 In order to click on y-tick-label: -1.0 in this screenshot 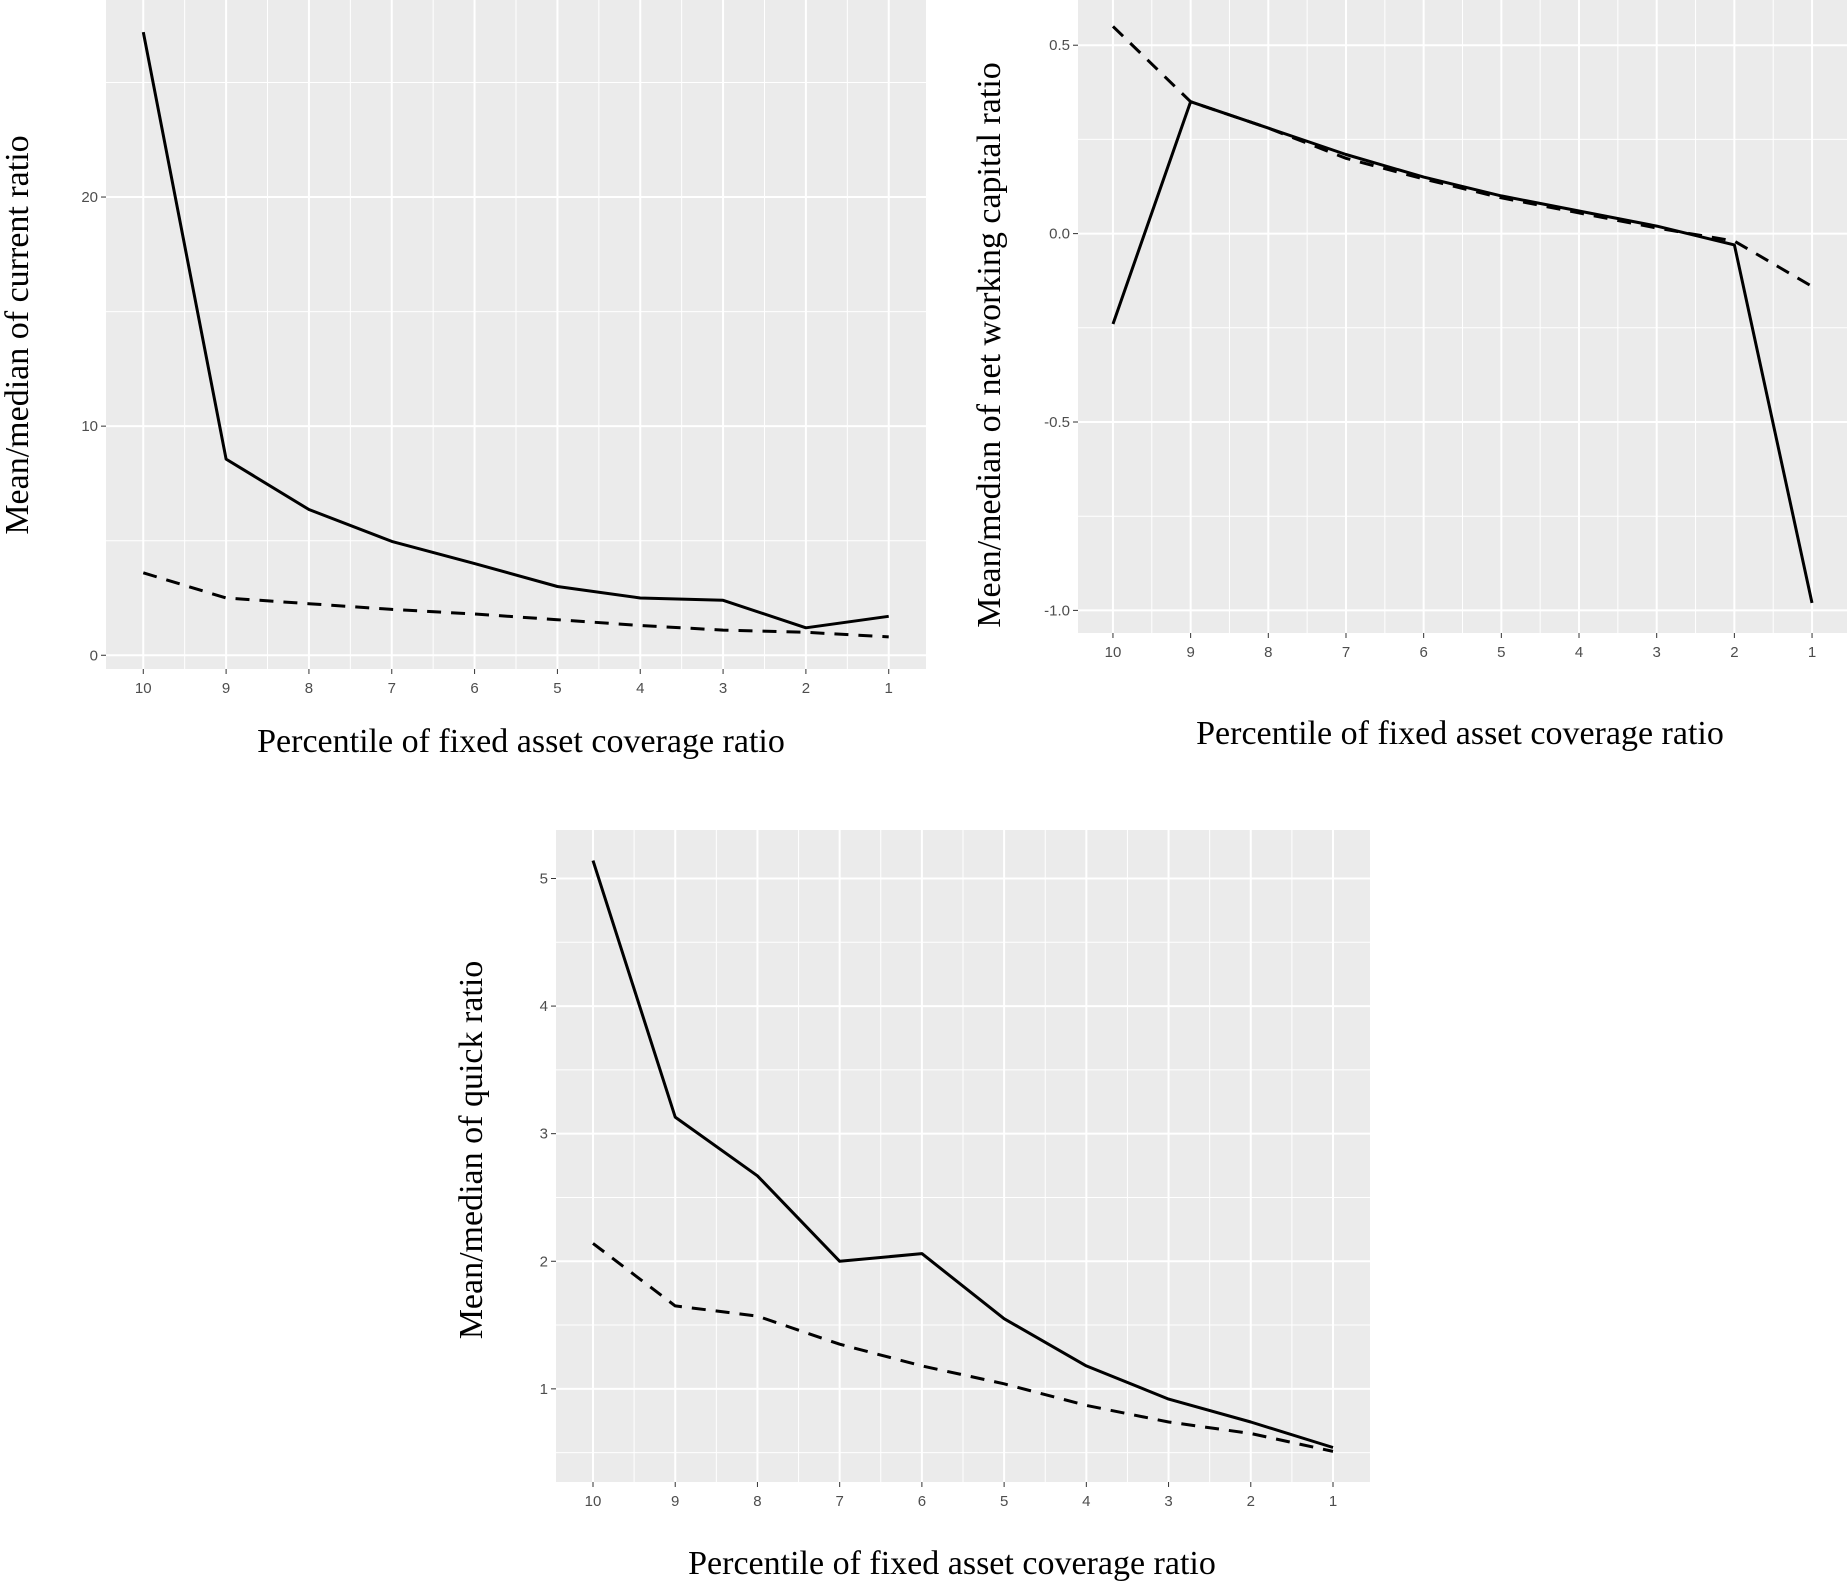, I will do `click(1057, 610)`.